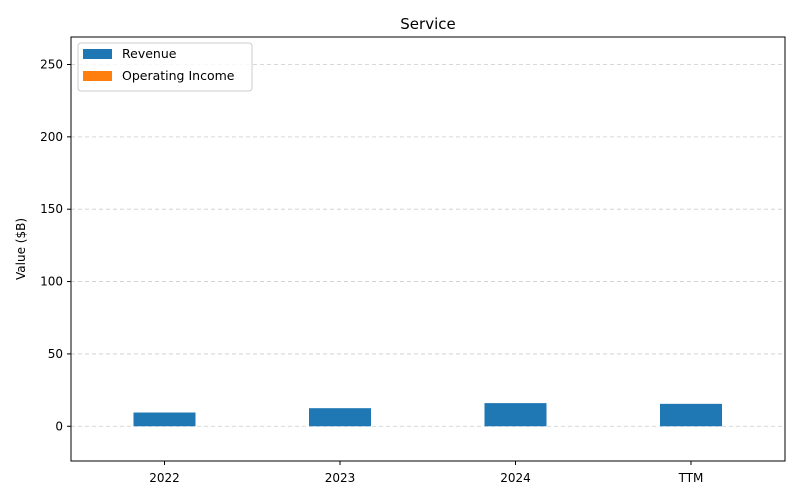  I want to click on y-tick-label: 200, so click(51, 137).